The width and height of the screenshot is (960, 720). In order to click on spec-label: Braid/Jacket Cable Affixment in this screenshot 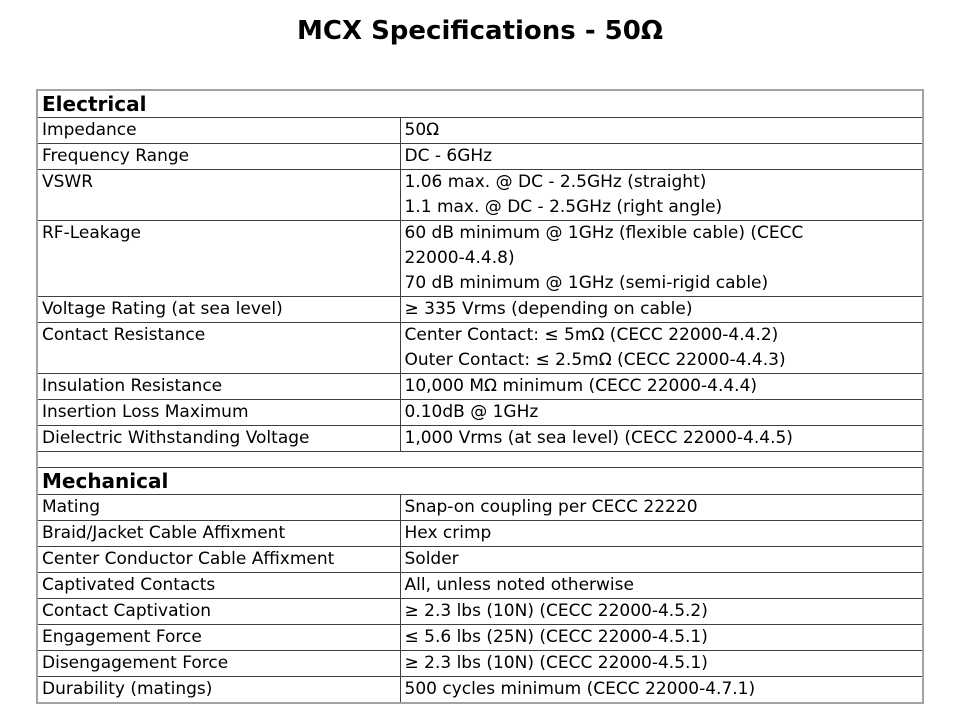, I will do `click(218, 533)`.